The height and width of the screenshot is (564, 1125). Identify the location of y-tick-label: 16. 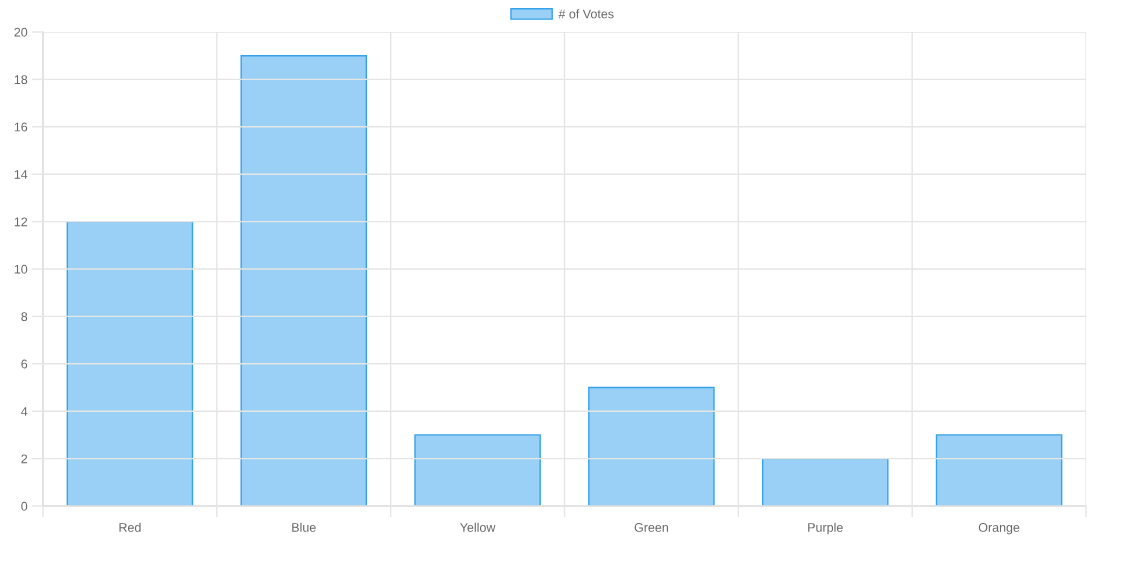
(21, 127).